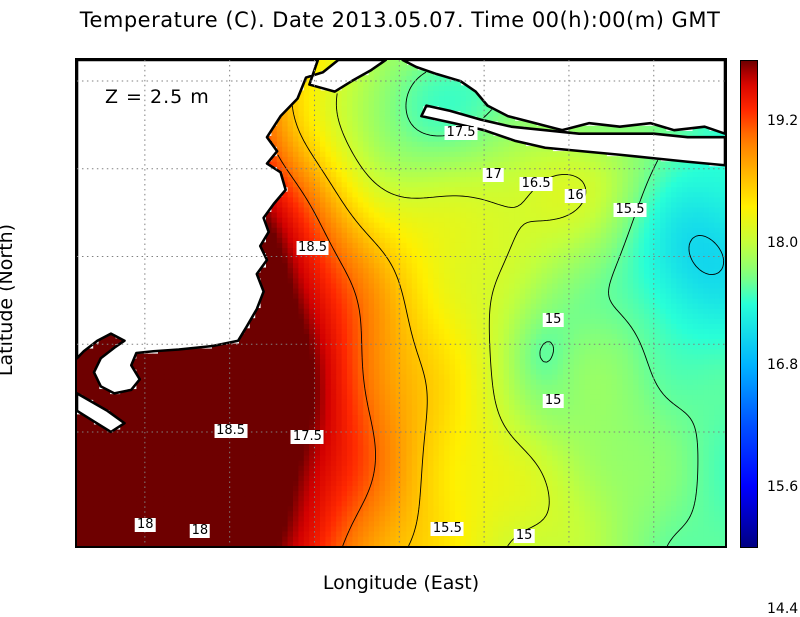 The image size is (800, 617). What do you see at coordinates (782, 243) in the screenshot?
I see `colorbar-tick-label: 18.0` at bounding box center [782, 243].